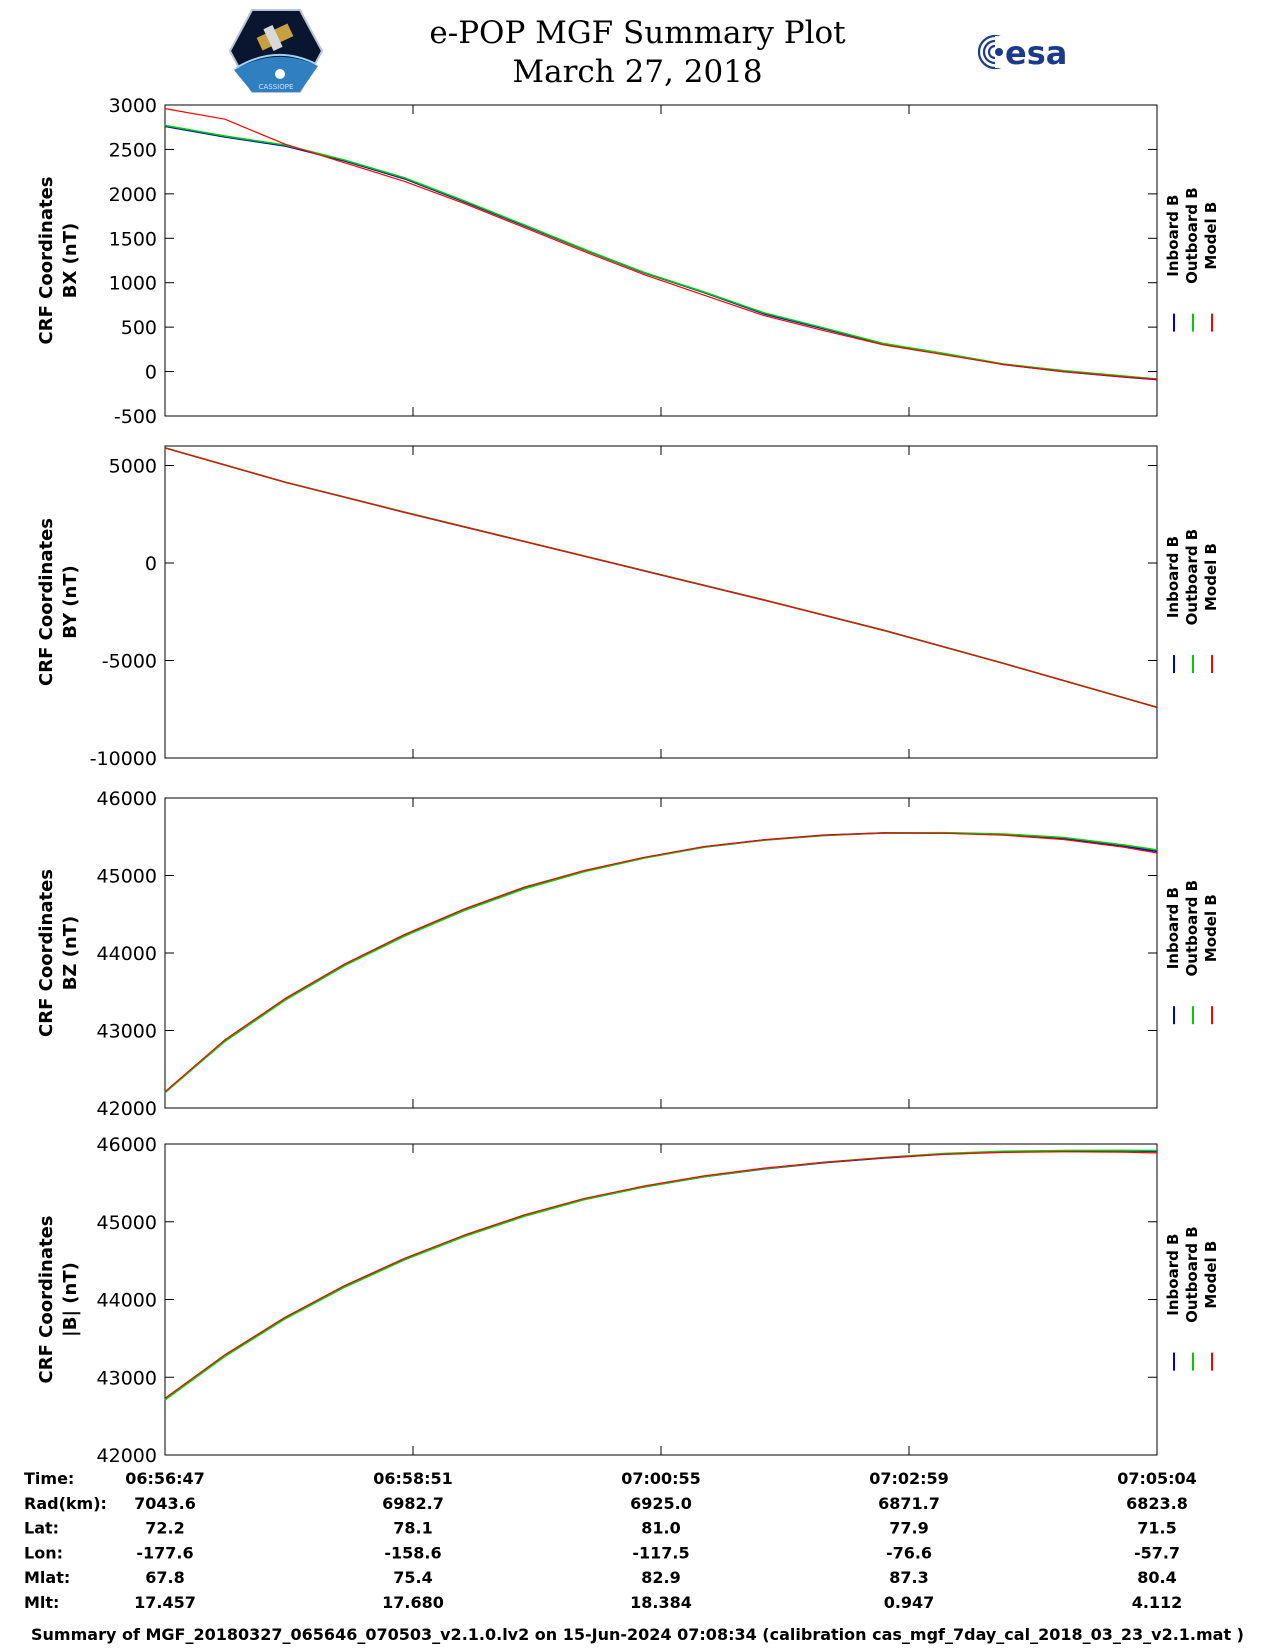  I want to click on esa-logo-text: esa, so click(1036, 53).